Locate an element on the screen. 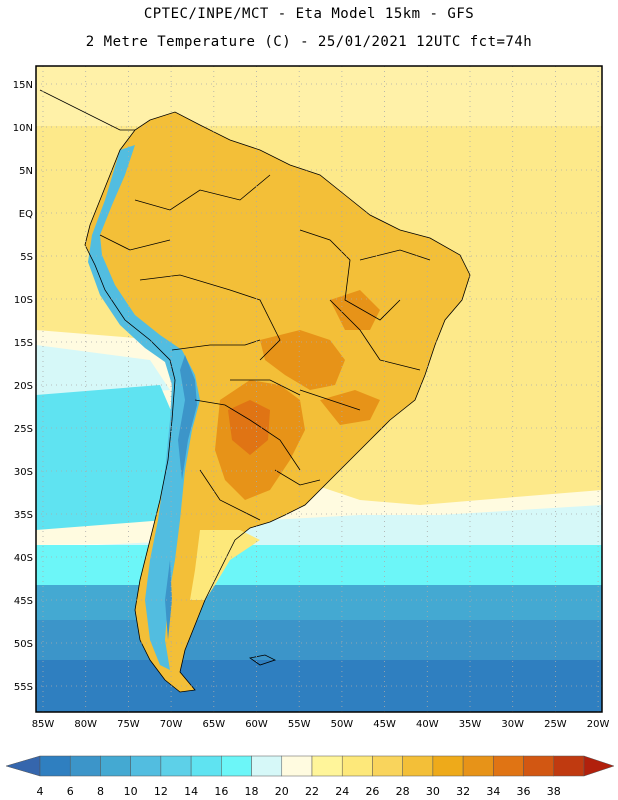 This screenshot has height=800, width=618. patagonia-mild is located at coordinates (225, 565).